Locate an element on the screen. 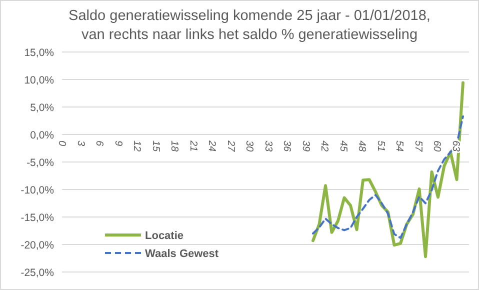 The width and height of the screenshot is (479, 290). x-tick-label: 51 is located at coordinates (380, 146).